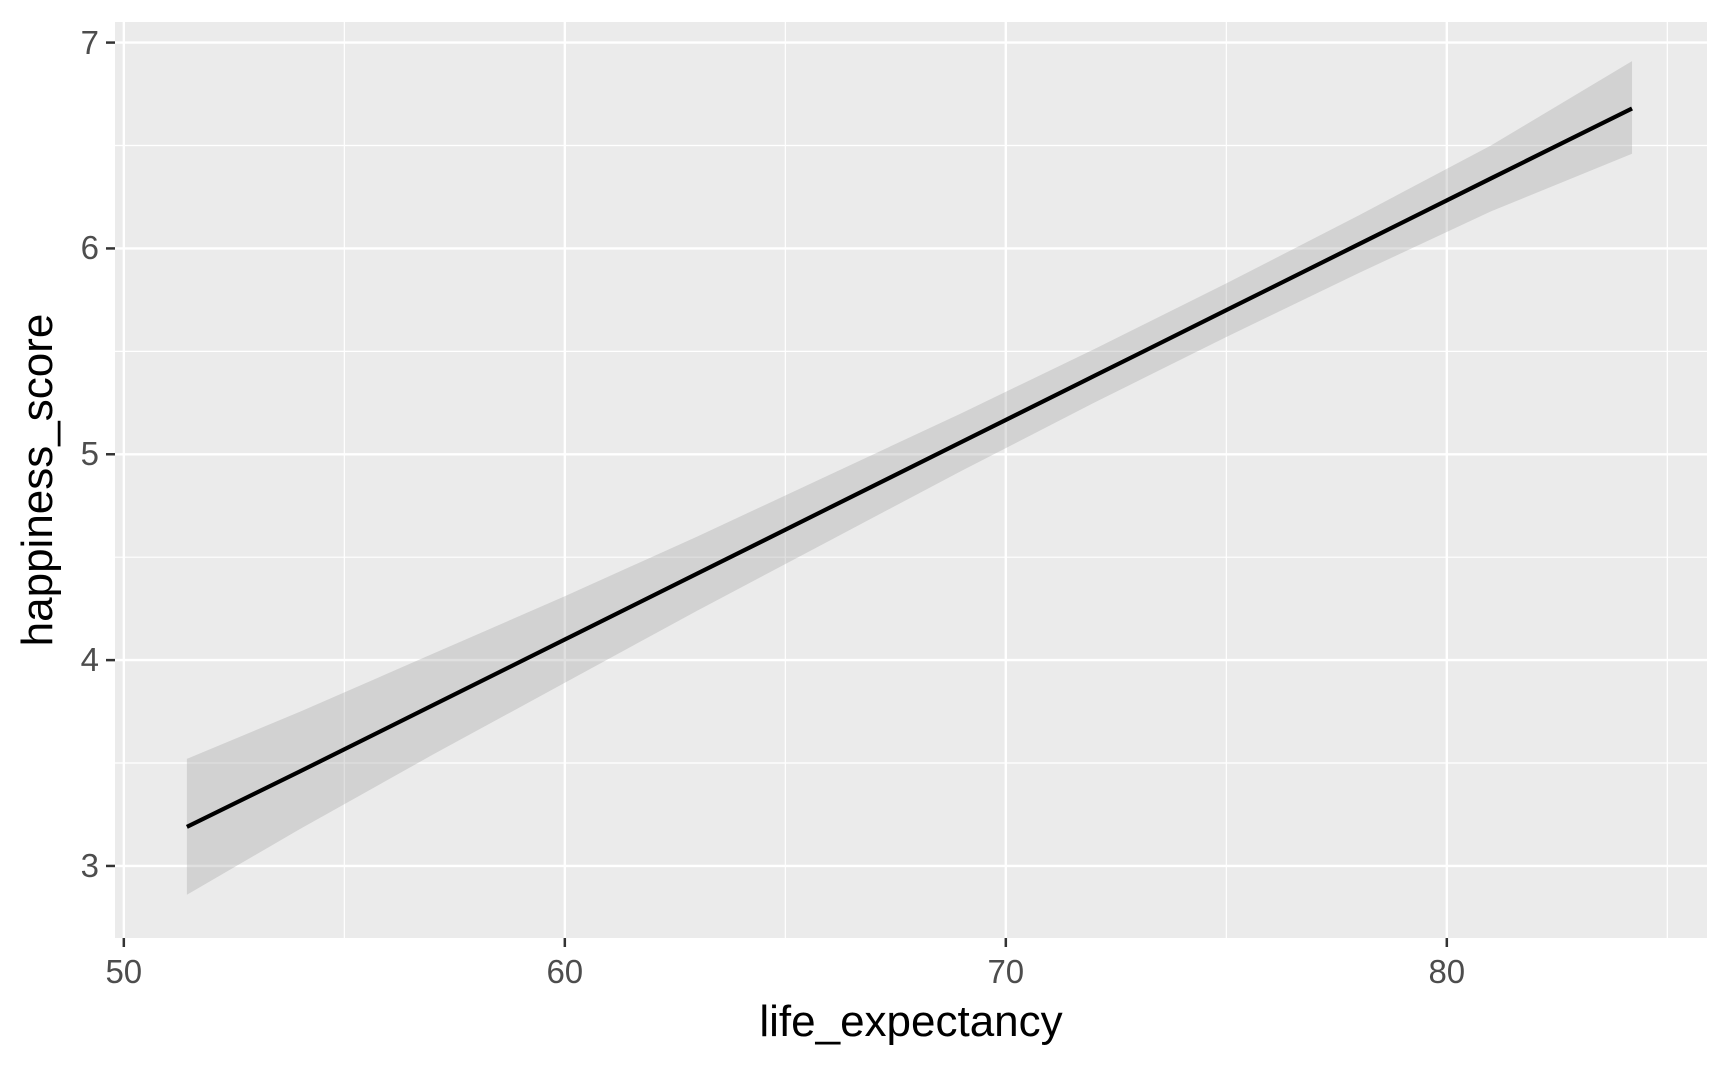 The width and height of the screenshot is (1728, 1067). What do you see at coordinates (89, 248) in the screenshot?
I see `y-tick-label: 6` at bounding box center [89, 248].